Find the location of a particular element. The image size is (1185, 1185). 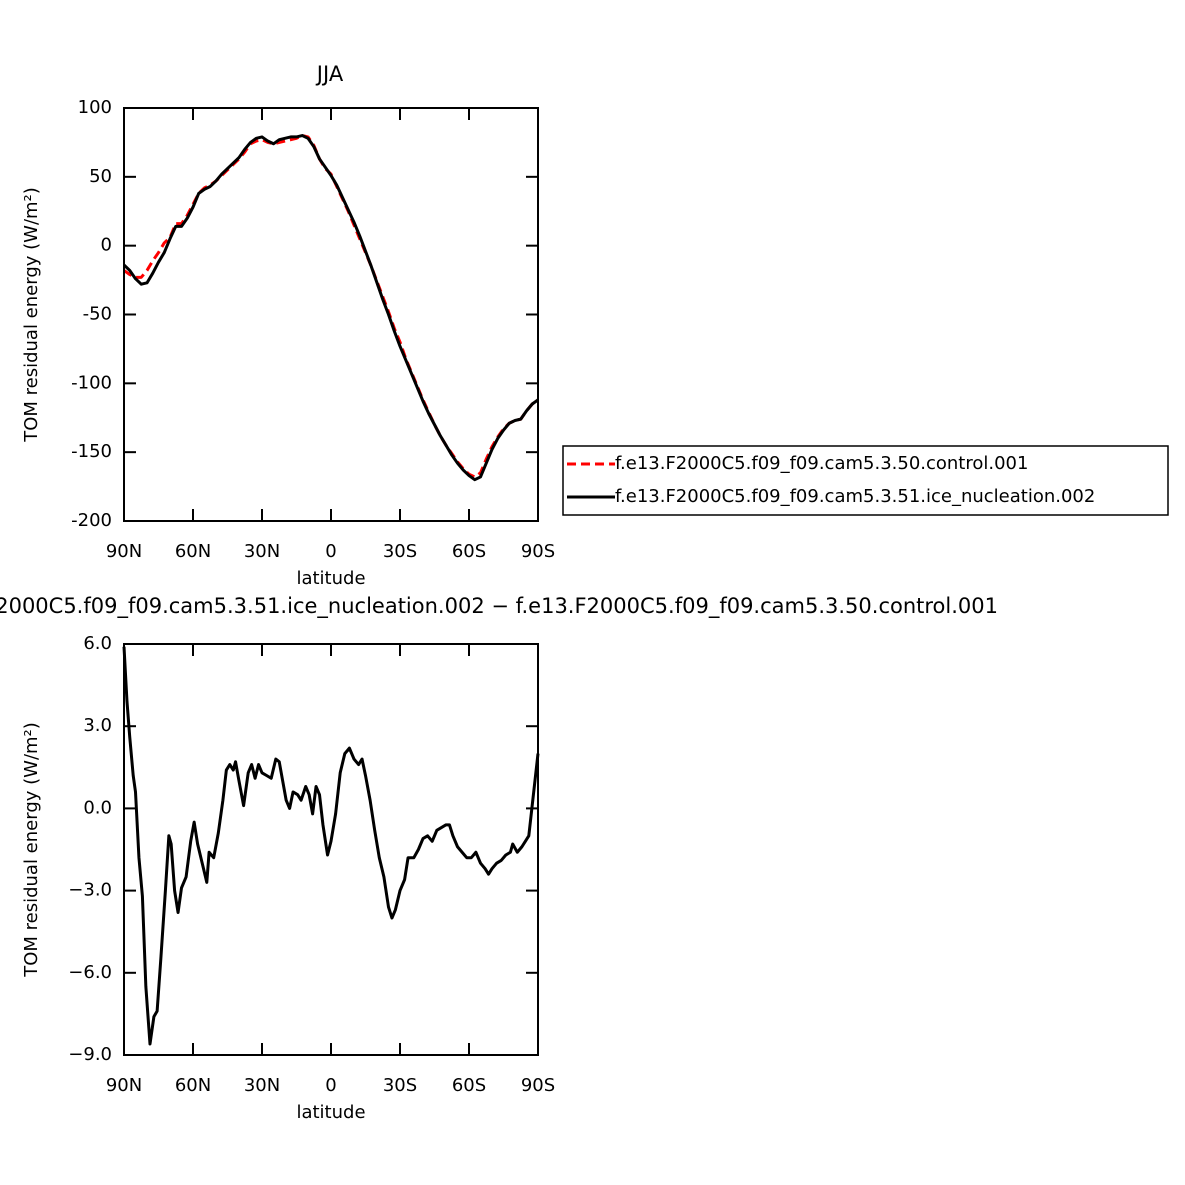

y-tick-label: −3.0 is located at coordinates (90, 890).